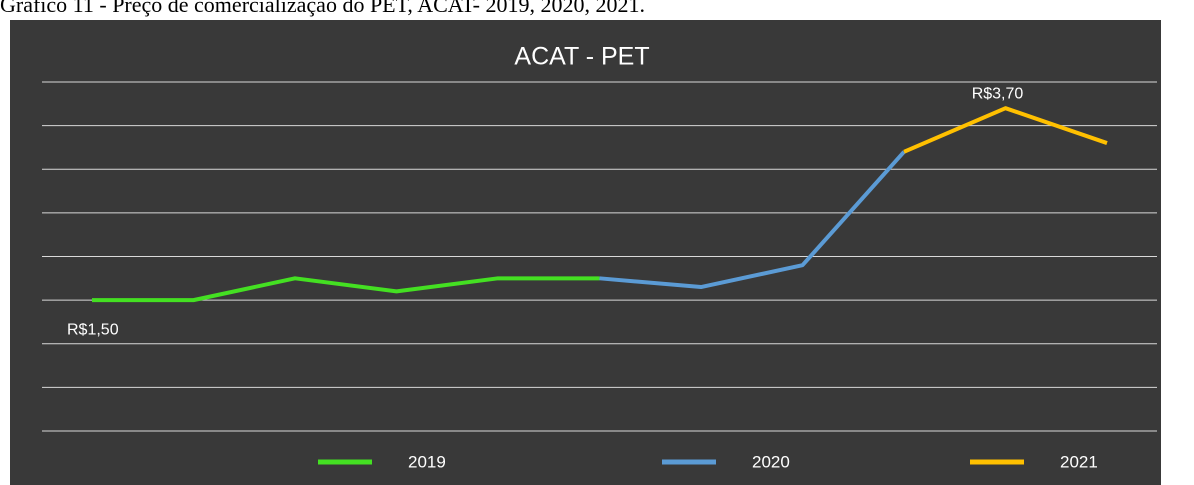 Image resolution: width=1194 pixels, height=485 pixels. What do you see at coordinates (771, 461) in the screenshot?
I see `legend-label: 2020` at bounding box center [771, 461].